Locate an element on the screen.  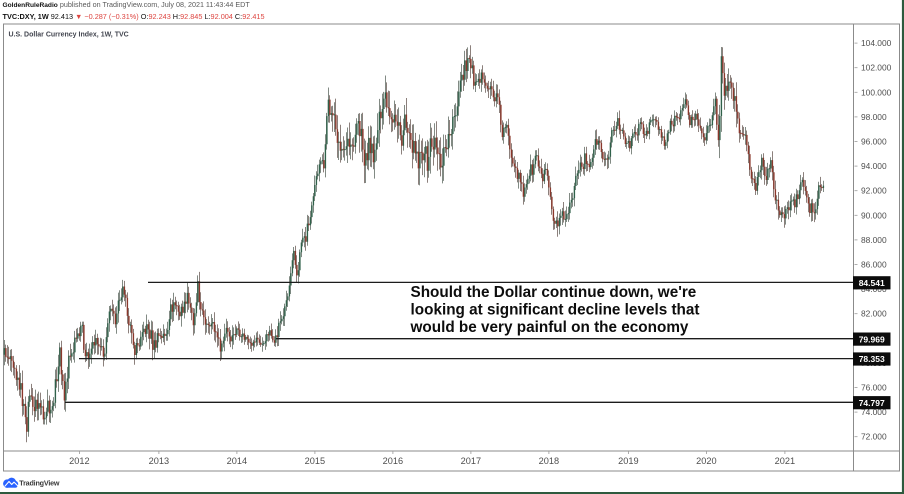
svg-text: 104.000 is located at coordinates (876, 43).